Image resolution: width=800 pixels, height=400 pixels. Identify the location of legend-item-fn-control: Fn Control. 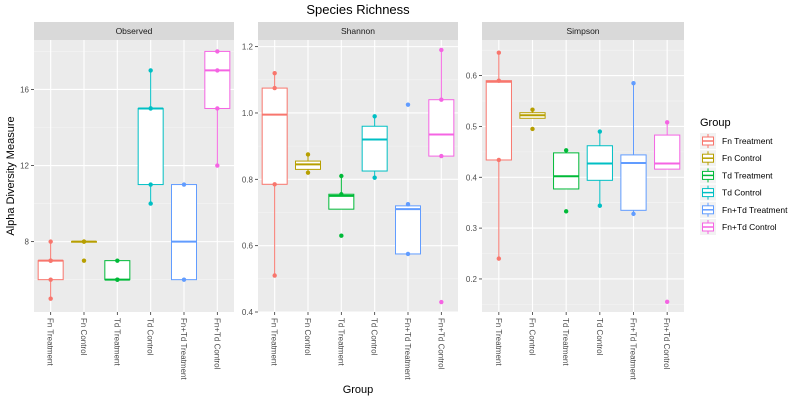
(731, 158).